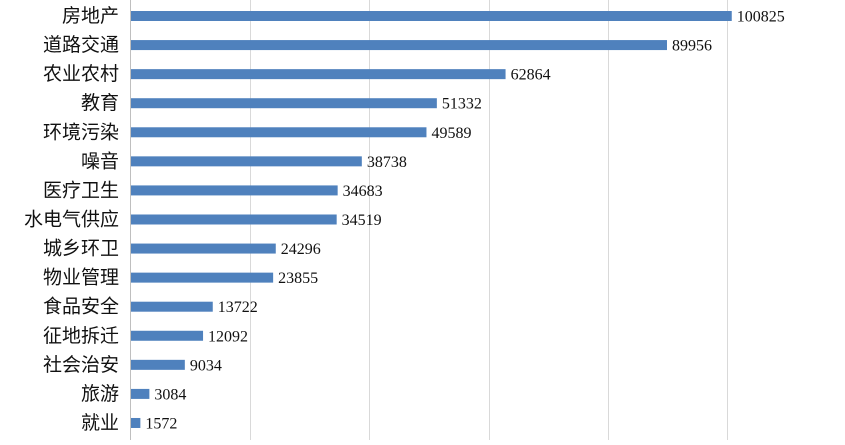 The image size is (845, 445). What do you see at coordinates (100, 103) in the screenshot?
I see `category-label: 教育` at bounding box center [100, 103].